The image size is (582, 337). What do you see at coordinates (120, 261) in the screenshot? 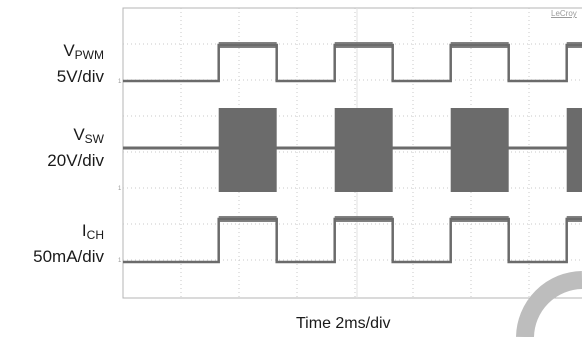
I see `ich-ground-marker: 1` at bounding box center [120, 261].